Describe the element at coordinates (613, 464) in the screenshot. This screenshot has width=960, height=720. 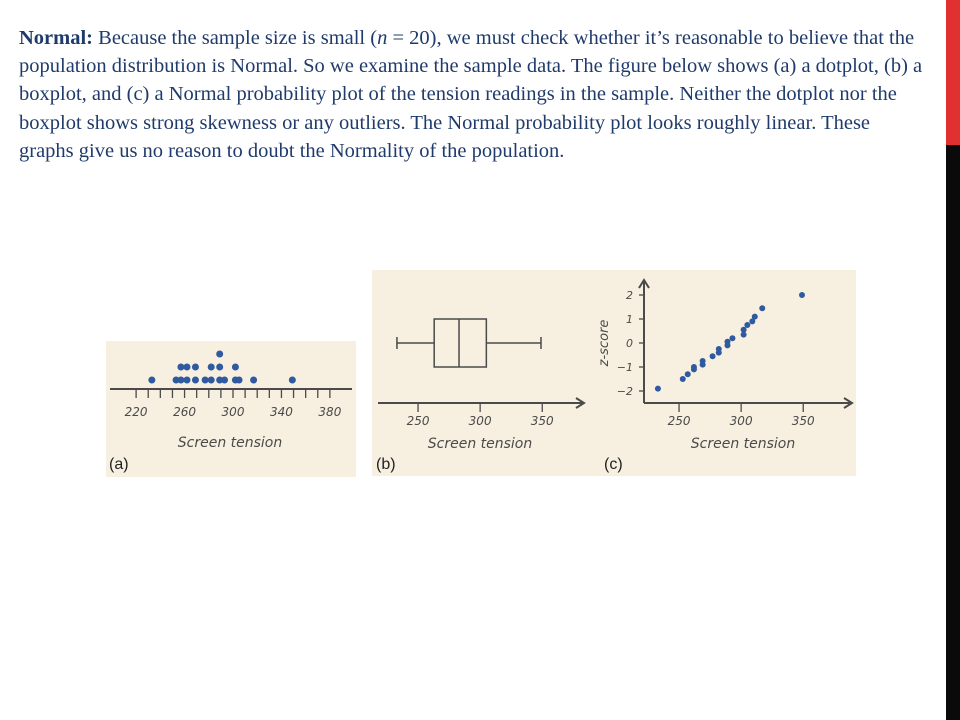
I see `panel-label: (c)` at that location.